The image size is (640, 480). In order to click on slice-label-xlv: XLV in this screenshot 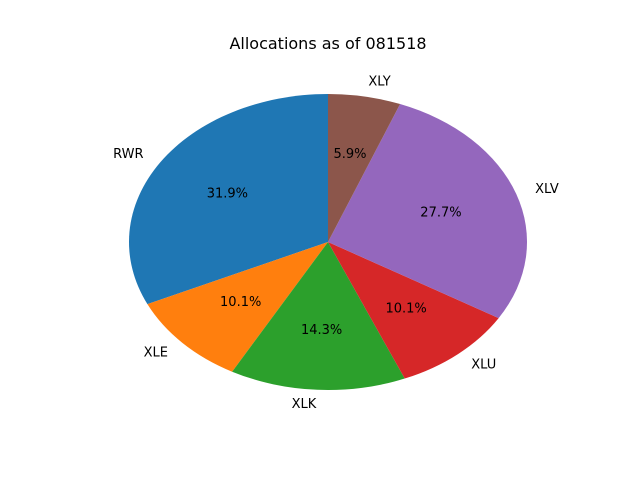, I will do `click(547, 189)`.